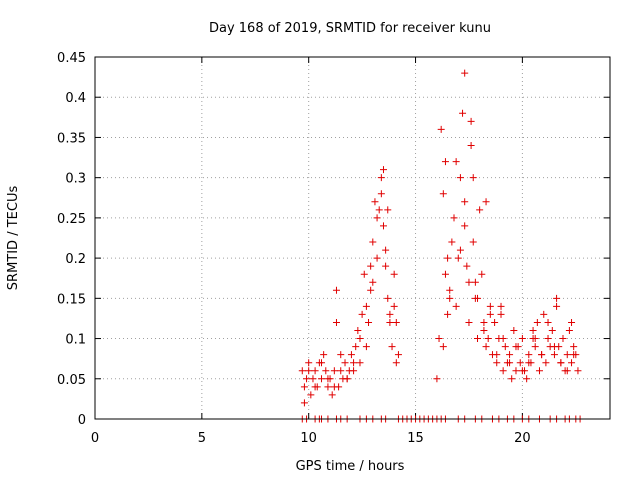 The width and height of the screenshot is (640, 480). Describe the element at coordinates (350, 466) in the screenshot. I see `x-axis-label: GPS time / hours` at that location.